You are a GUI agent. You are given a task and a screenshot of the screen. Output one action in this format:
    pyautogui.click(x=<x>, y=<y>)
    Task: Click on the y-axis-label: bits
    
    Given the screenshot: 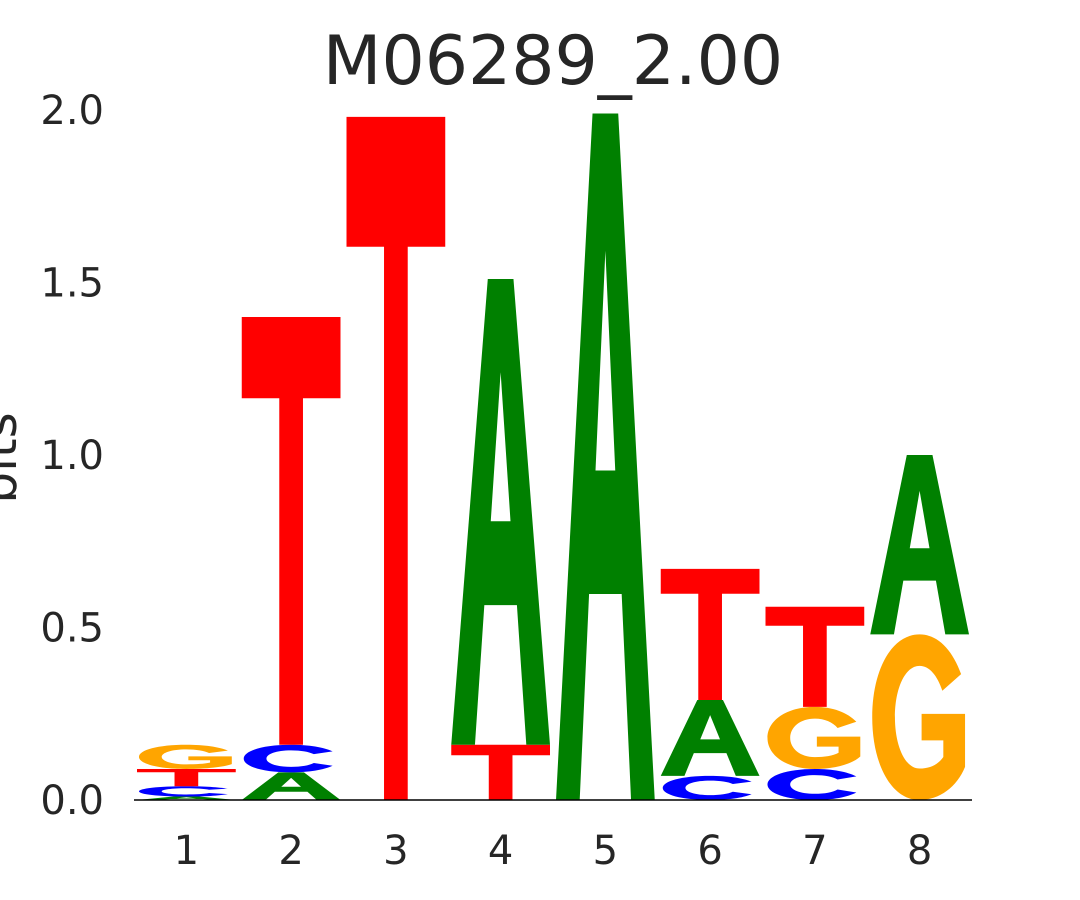 What is the action you would take?
    pyautogui.click(x=14, y=457)
    